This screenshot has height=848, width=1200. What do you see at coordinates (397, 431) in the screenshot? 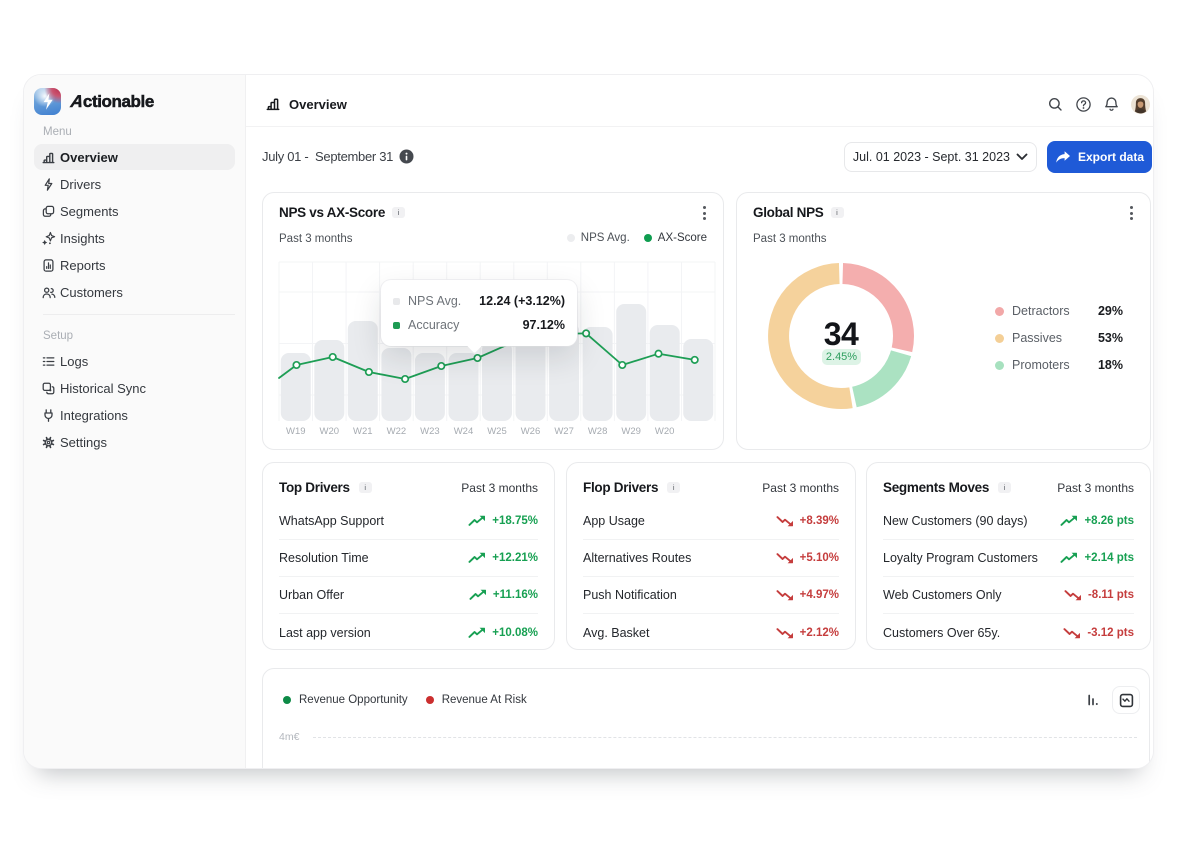
I see `svg-text: W22` at bounding box center [397, 431].